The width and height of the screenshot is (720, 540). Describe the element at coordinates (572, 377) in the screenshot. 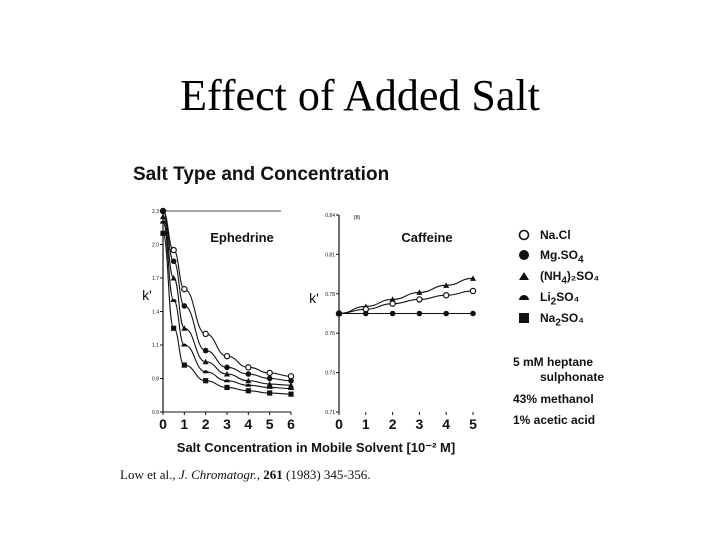

I see `condition-line: sulphonate` at that location.